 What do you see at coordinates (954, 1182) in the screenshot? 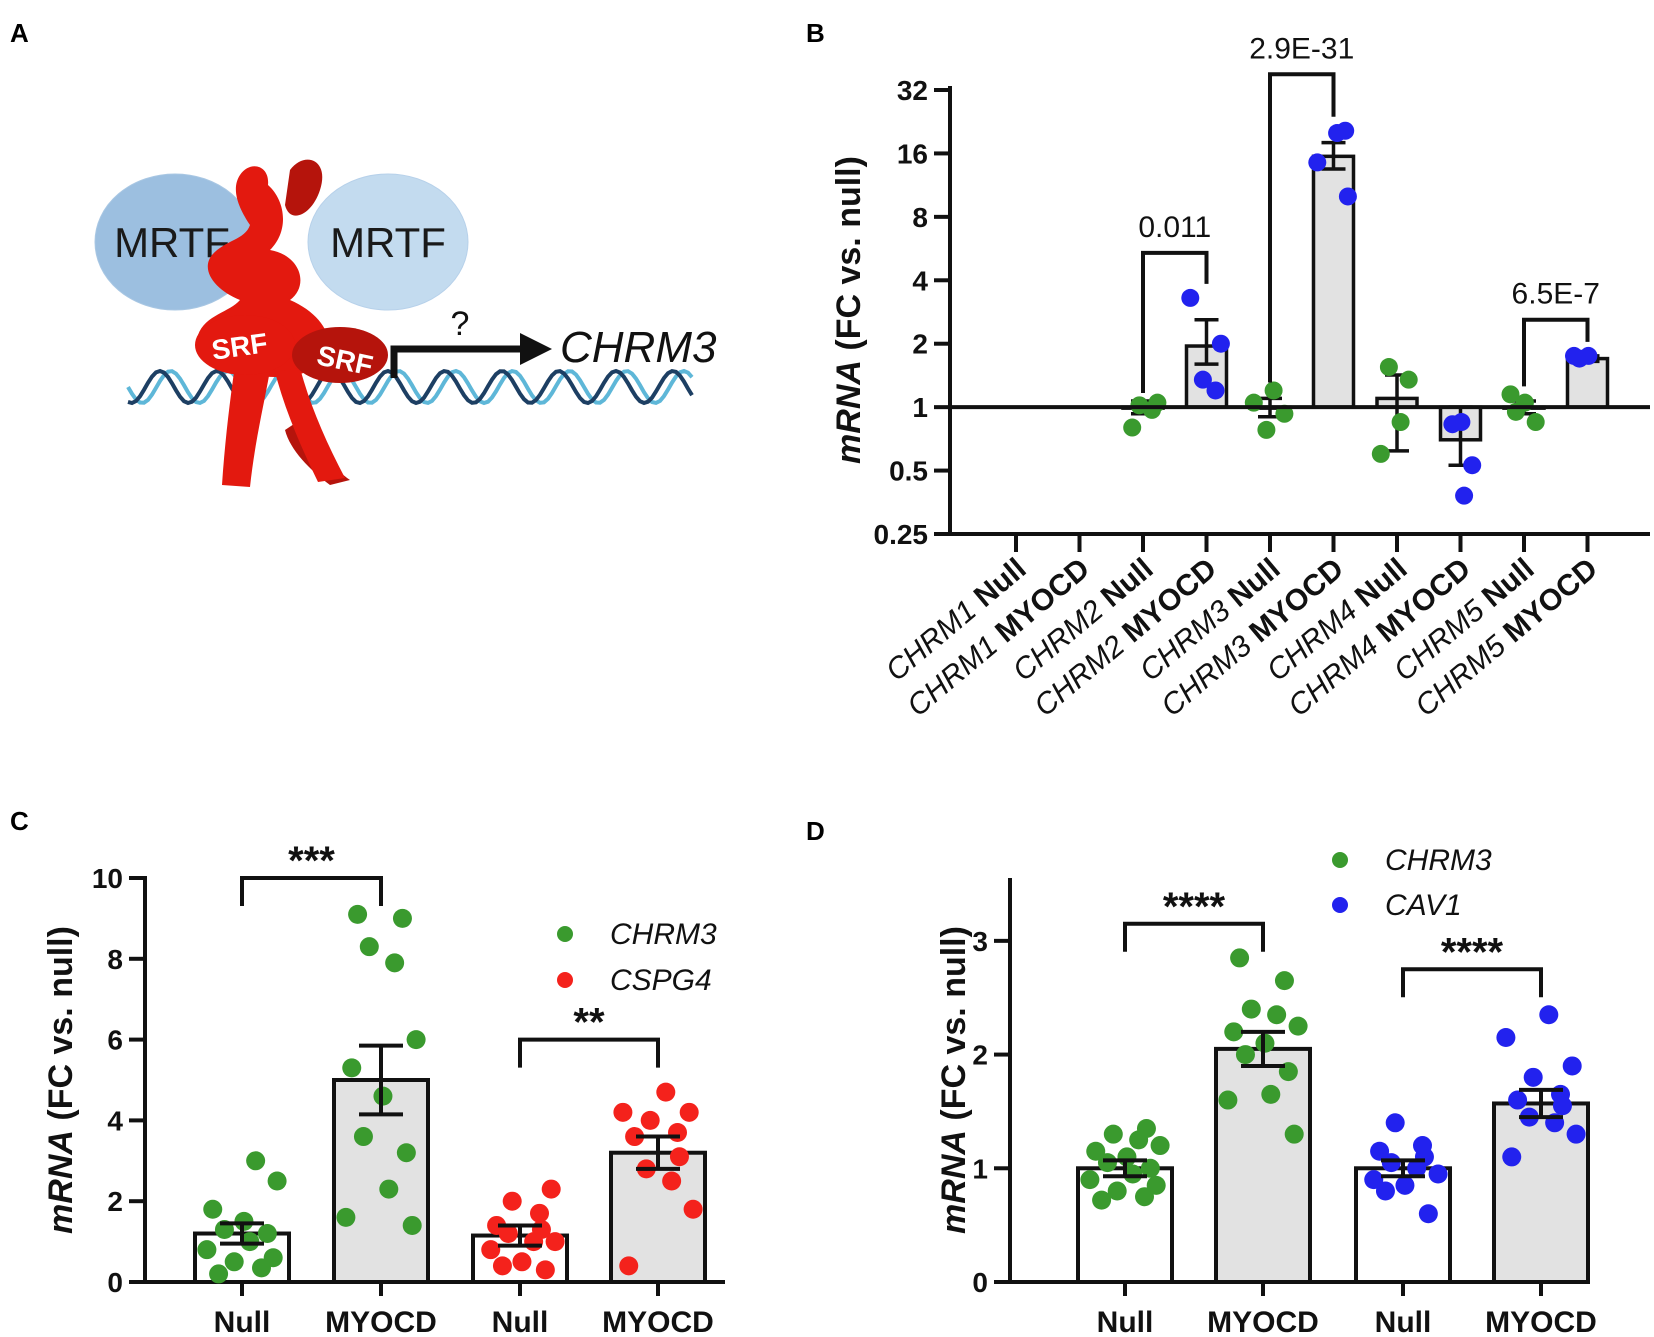
I see `d-y-label-italic: mRNA` at bounding box center [954, 1182].